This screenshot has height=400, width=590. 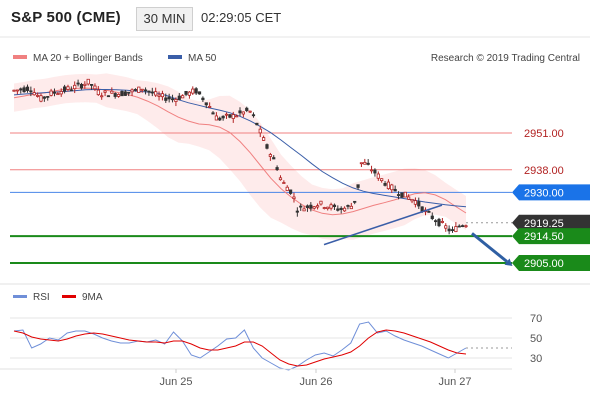 I want to click on support-2-label: 2905.00, so click(x=551, y=263).